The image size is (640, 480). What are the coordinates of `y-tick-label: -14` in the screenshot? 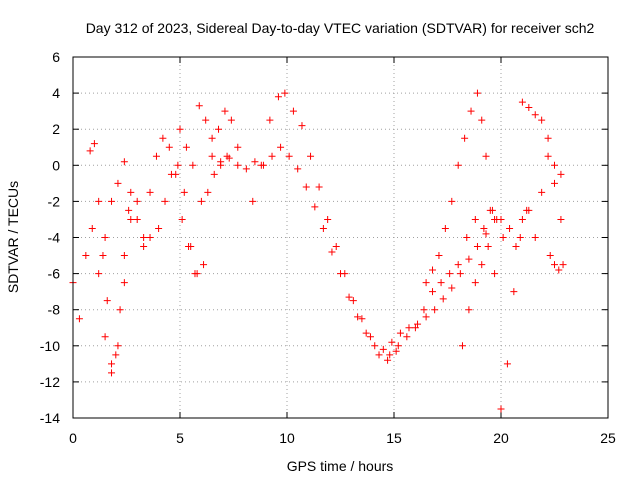 It's located at (50, 418).